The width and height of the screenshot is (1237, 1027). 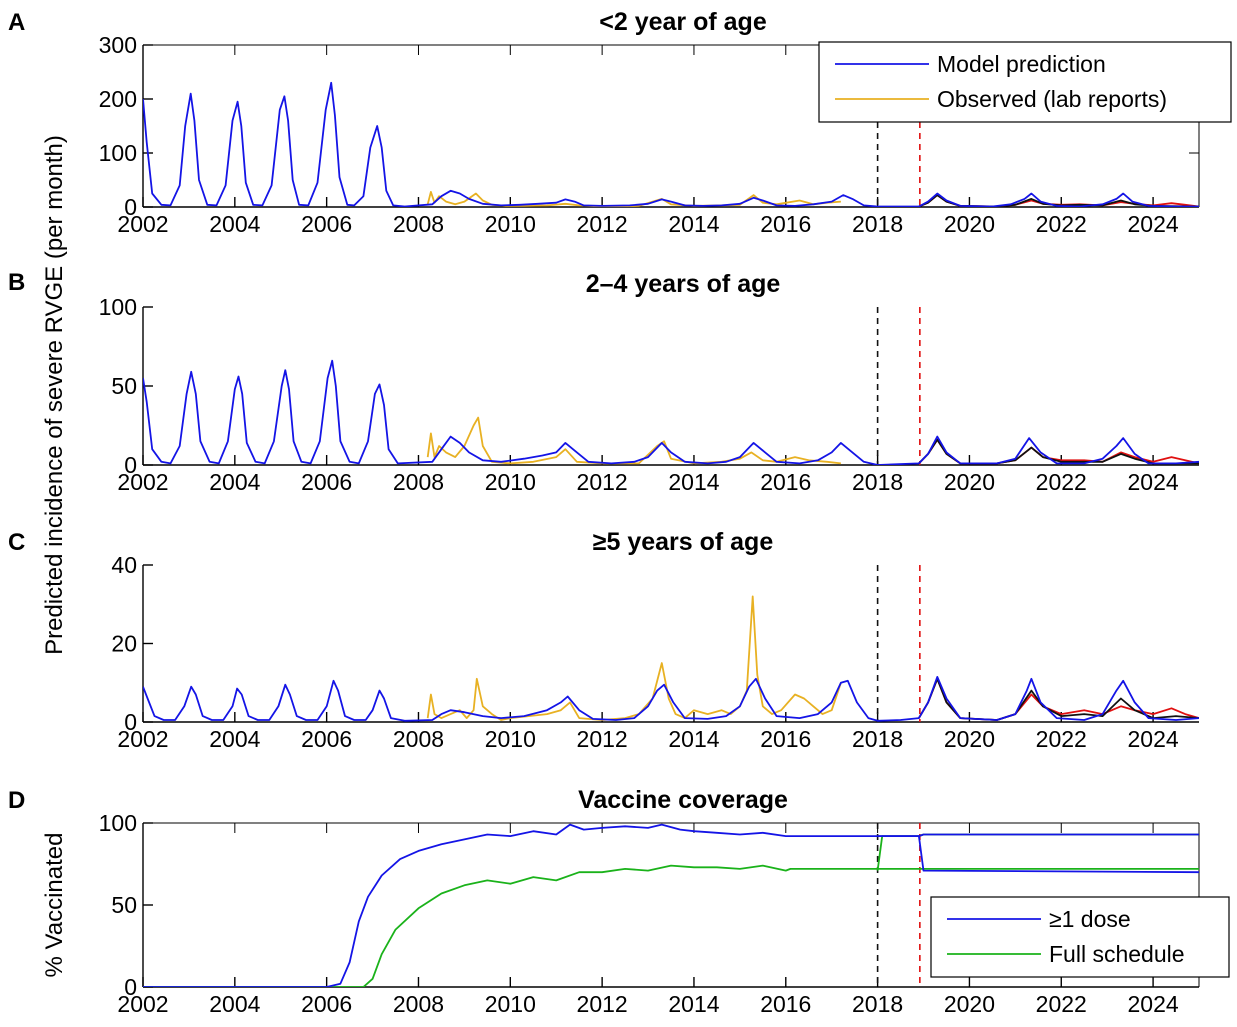 I want to click on legend-label: Full schedule, so click(x=1117, y=954).